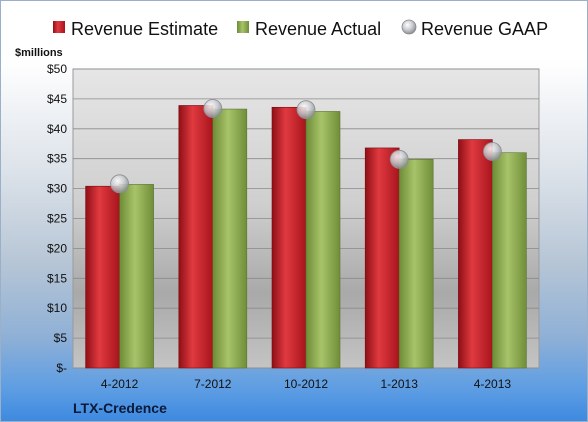 The image size is (588, 422). What do you see at coordinates (57, 99) in the screenshot?
I see `y-tick-label: $45` at bounding box center [57, 99].